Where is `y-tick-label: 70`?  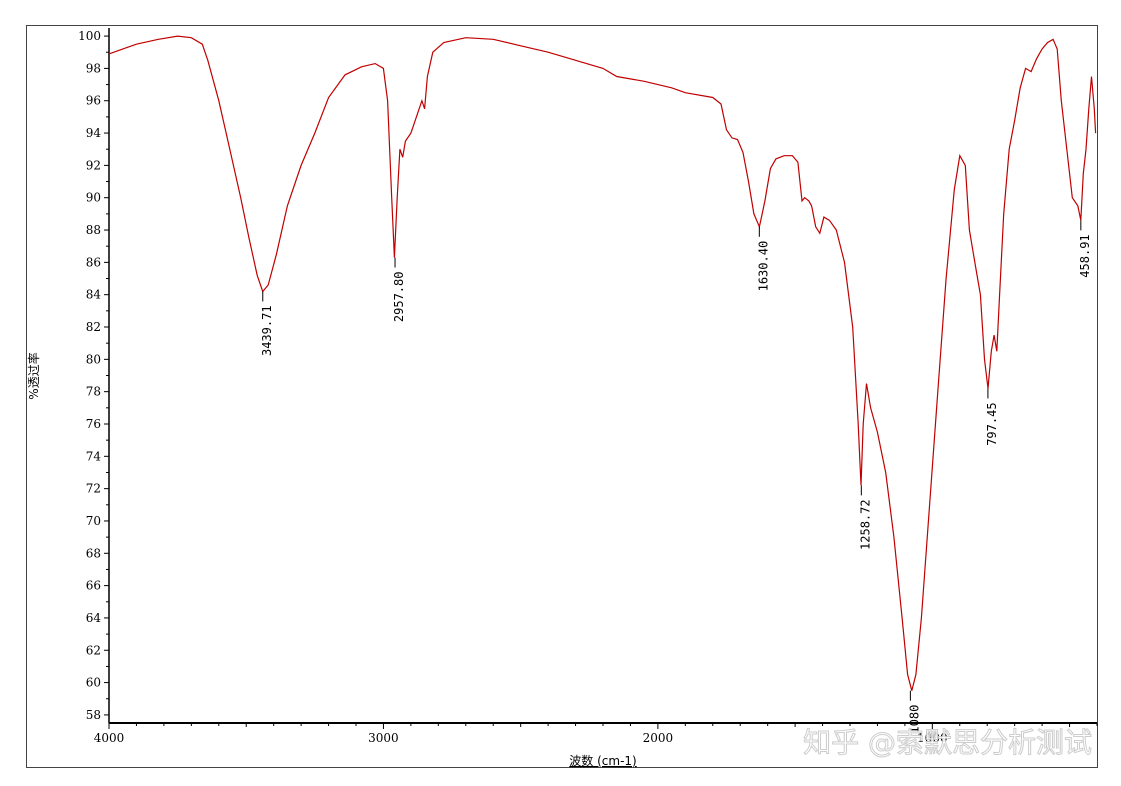 y-tick-label: 70 is located at coordinates (93, 521).